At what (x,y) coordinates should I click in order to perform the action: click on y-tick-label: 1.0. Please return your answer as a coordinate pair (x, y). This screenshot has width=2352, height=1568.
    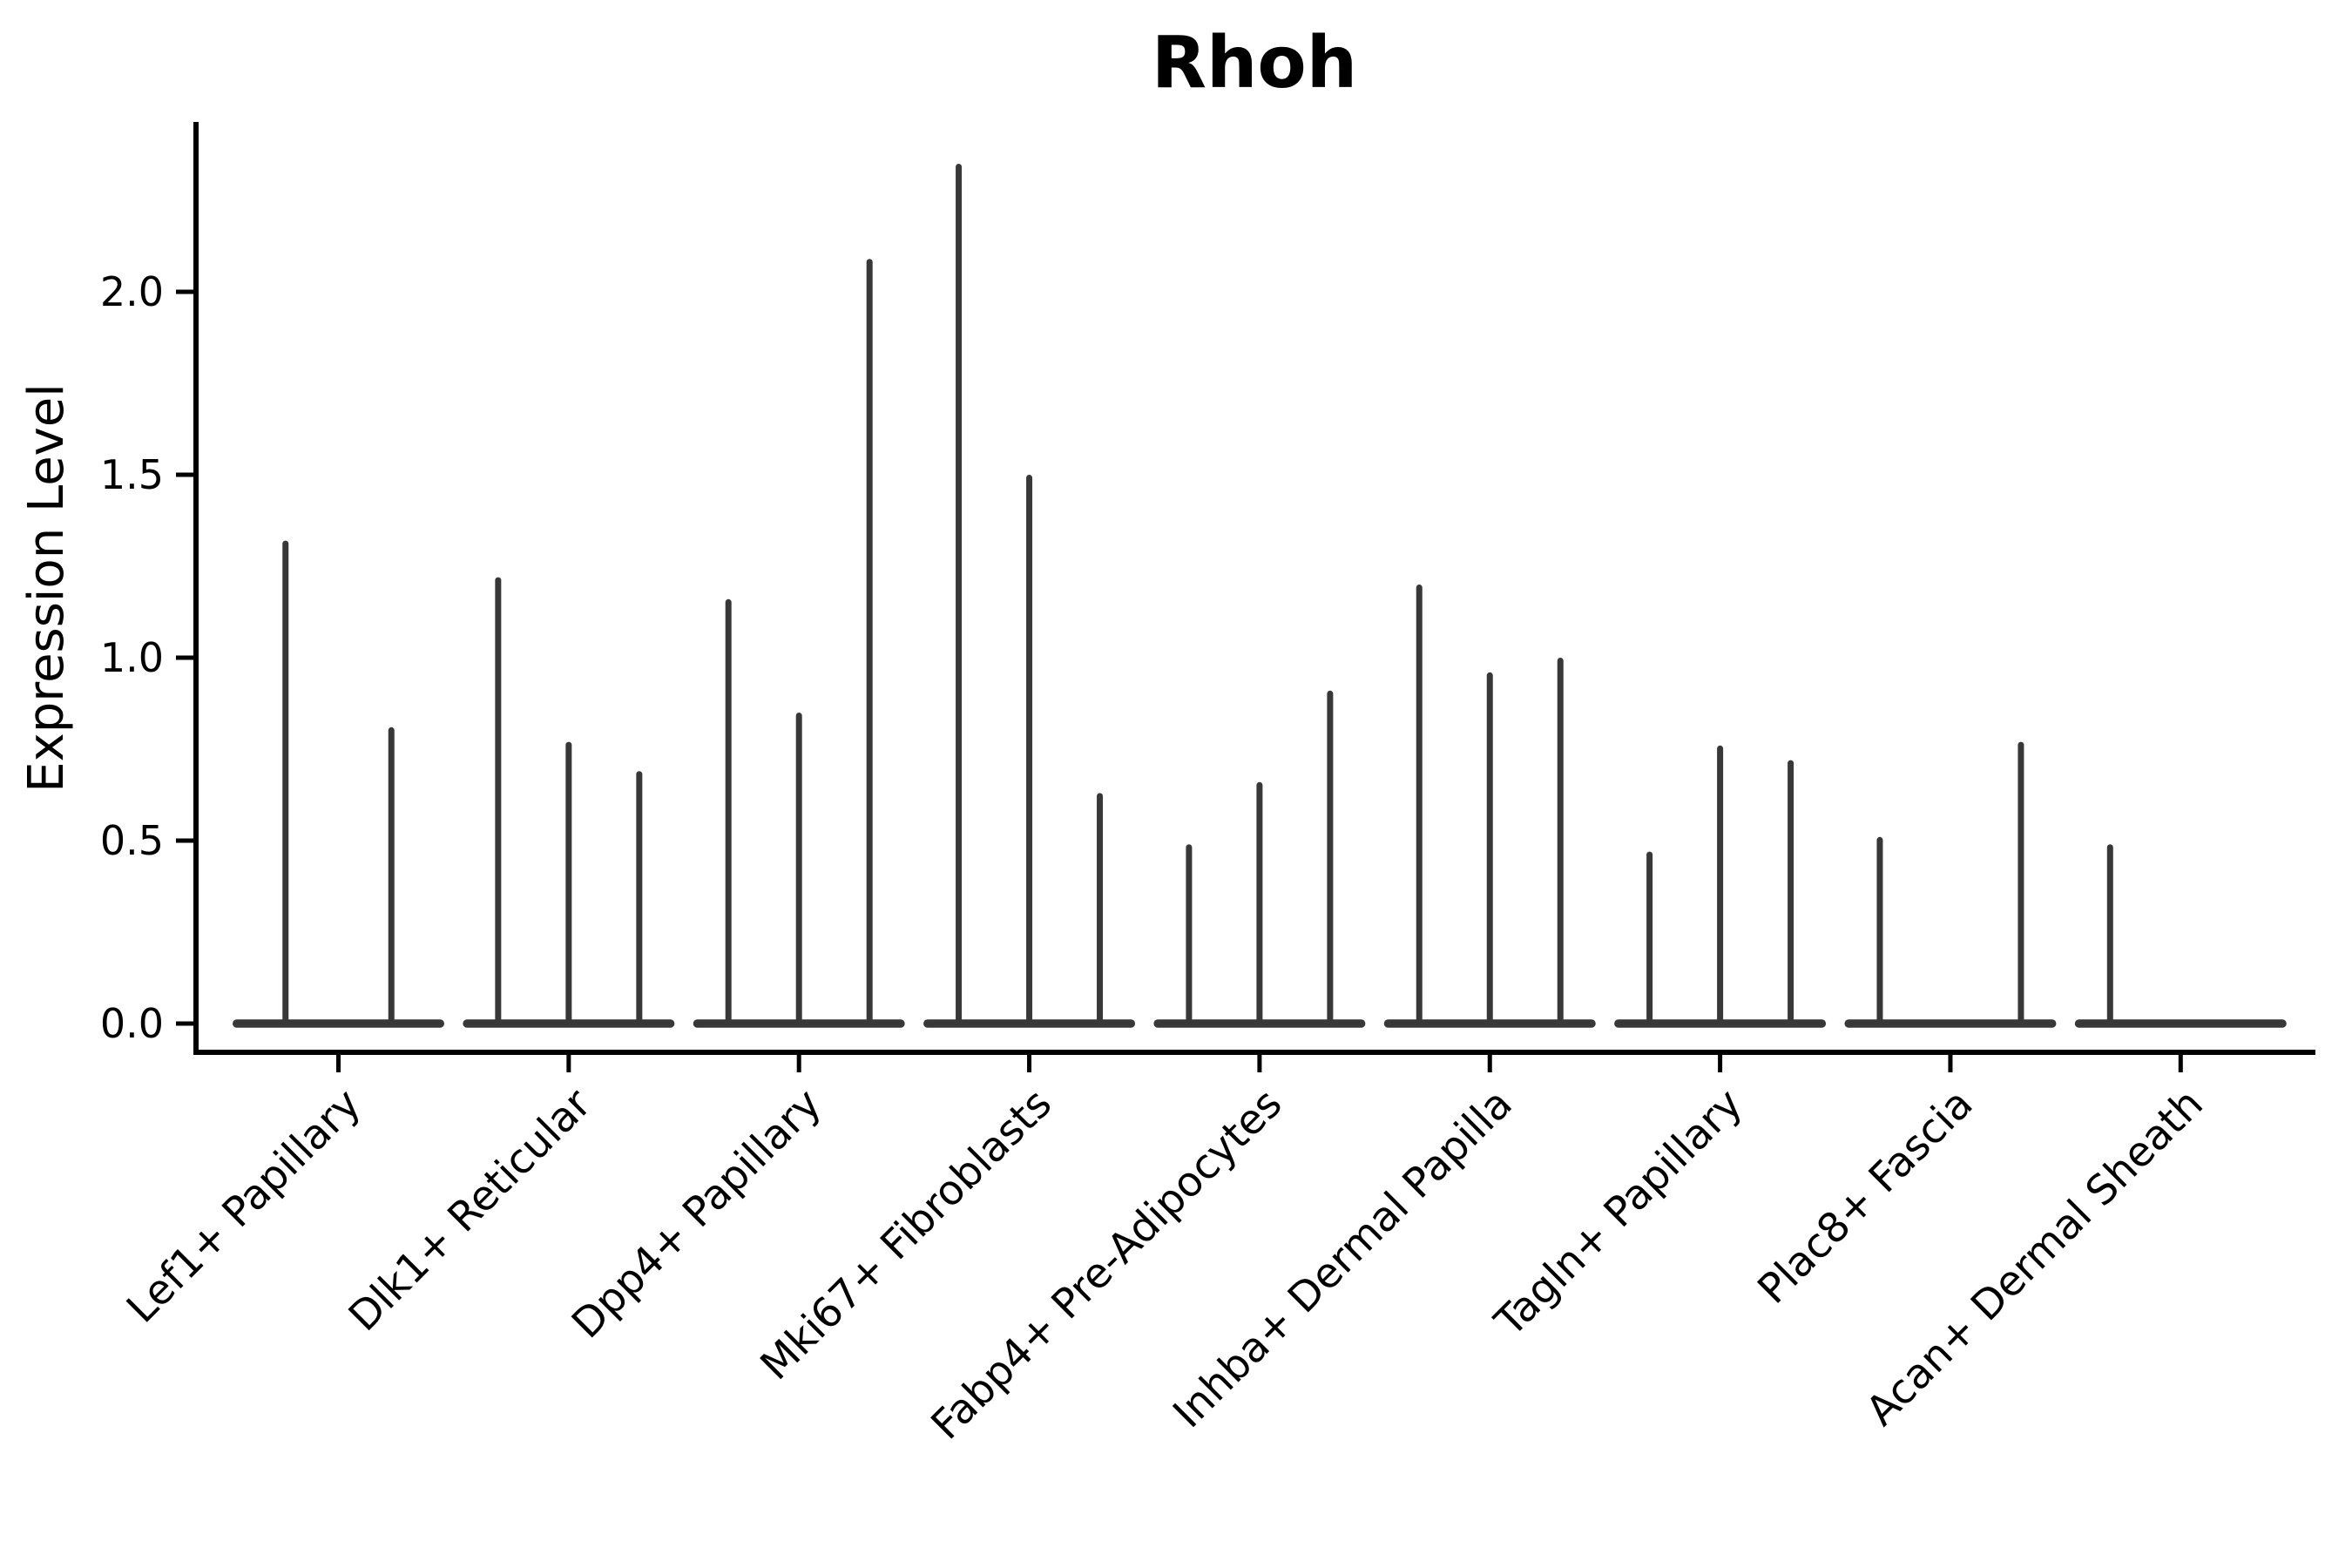
    Looking at the image, I should click on (132, 657).